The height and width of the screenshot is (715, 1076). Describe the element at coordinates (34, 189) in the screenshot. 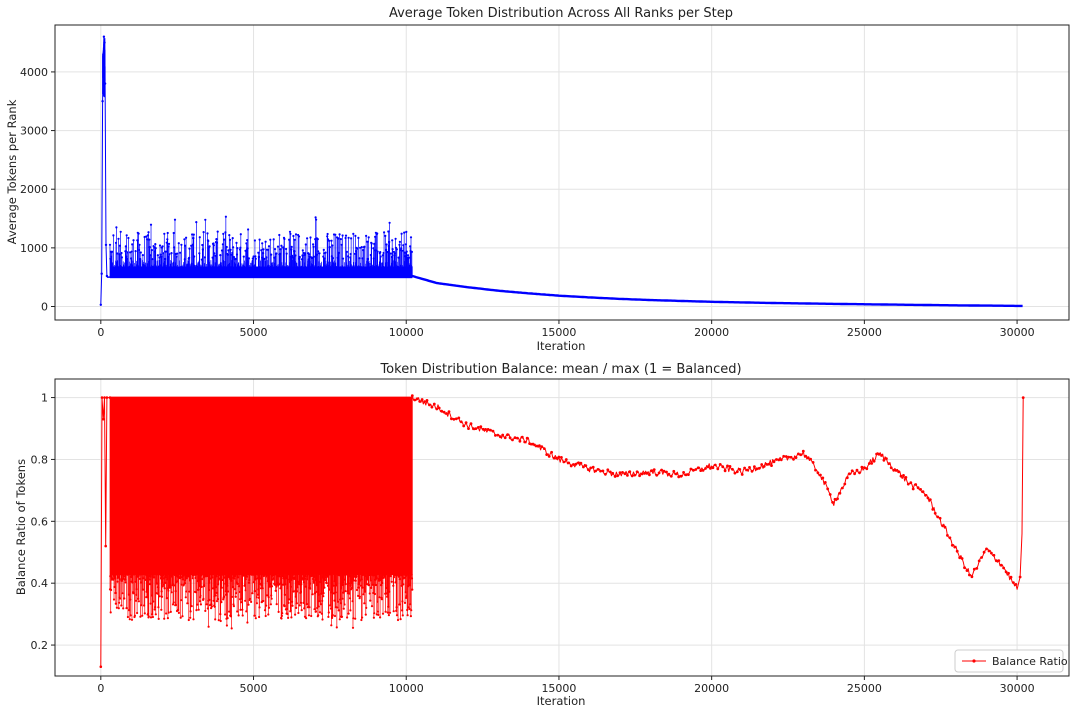

I see `y-tick-label: 2000` at that location.